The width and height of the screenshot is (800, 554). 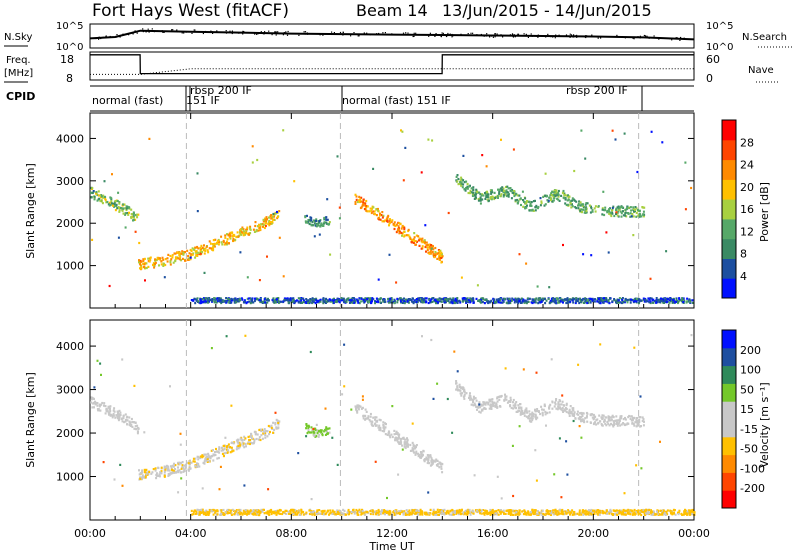 I want to click on cpid-segment-label: normal (fast), so click(x=127, y=100).